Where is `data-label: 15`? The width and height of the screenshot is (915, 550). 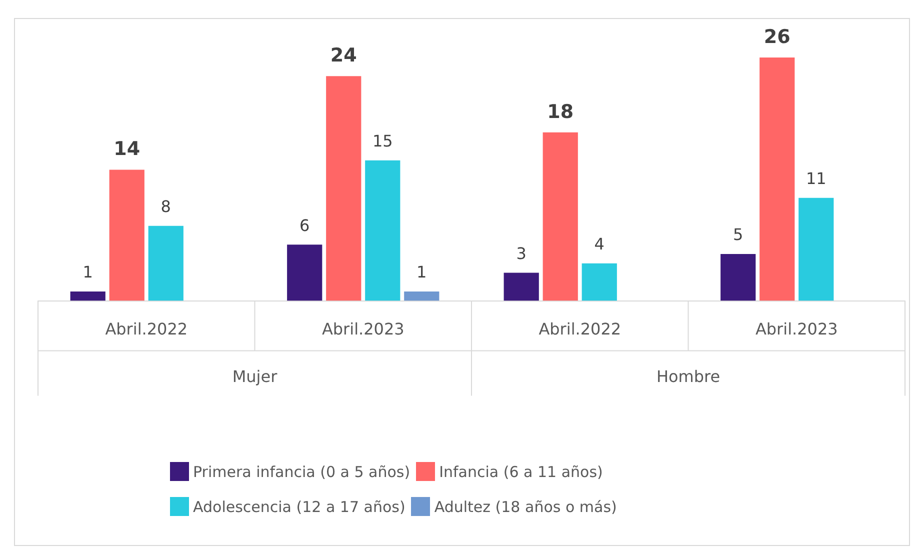
data-label: 15 is located at coordinates (382, 141).